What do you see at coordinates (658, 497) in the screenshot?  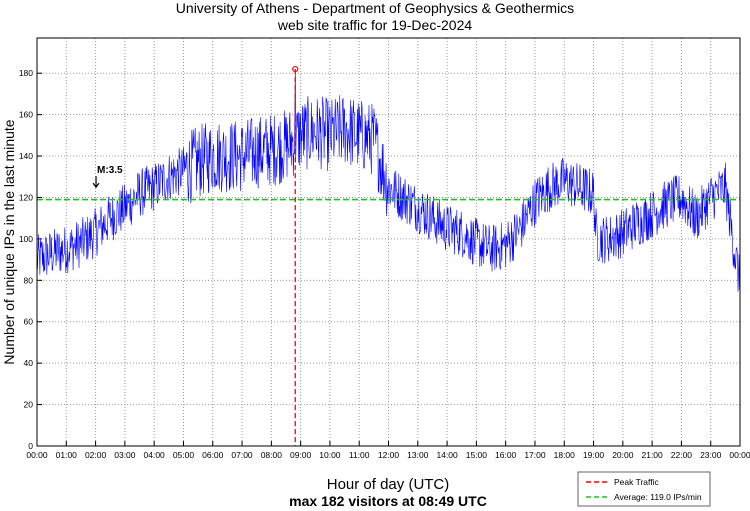 I see `legend-average-label: Average: 119.0 IPs/min` at bounding box center [658, 497].